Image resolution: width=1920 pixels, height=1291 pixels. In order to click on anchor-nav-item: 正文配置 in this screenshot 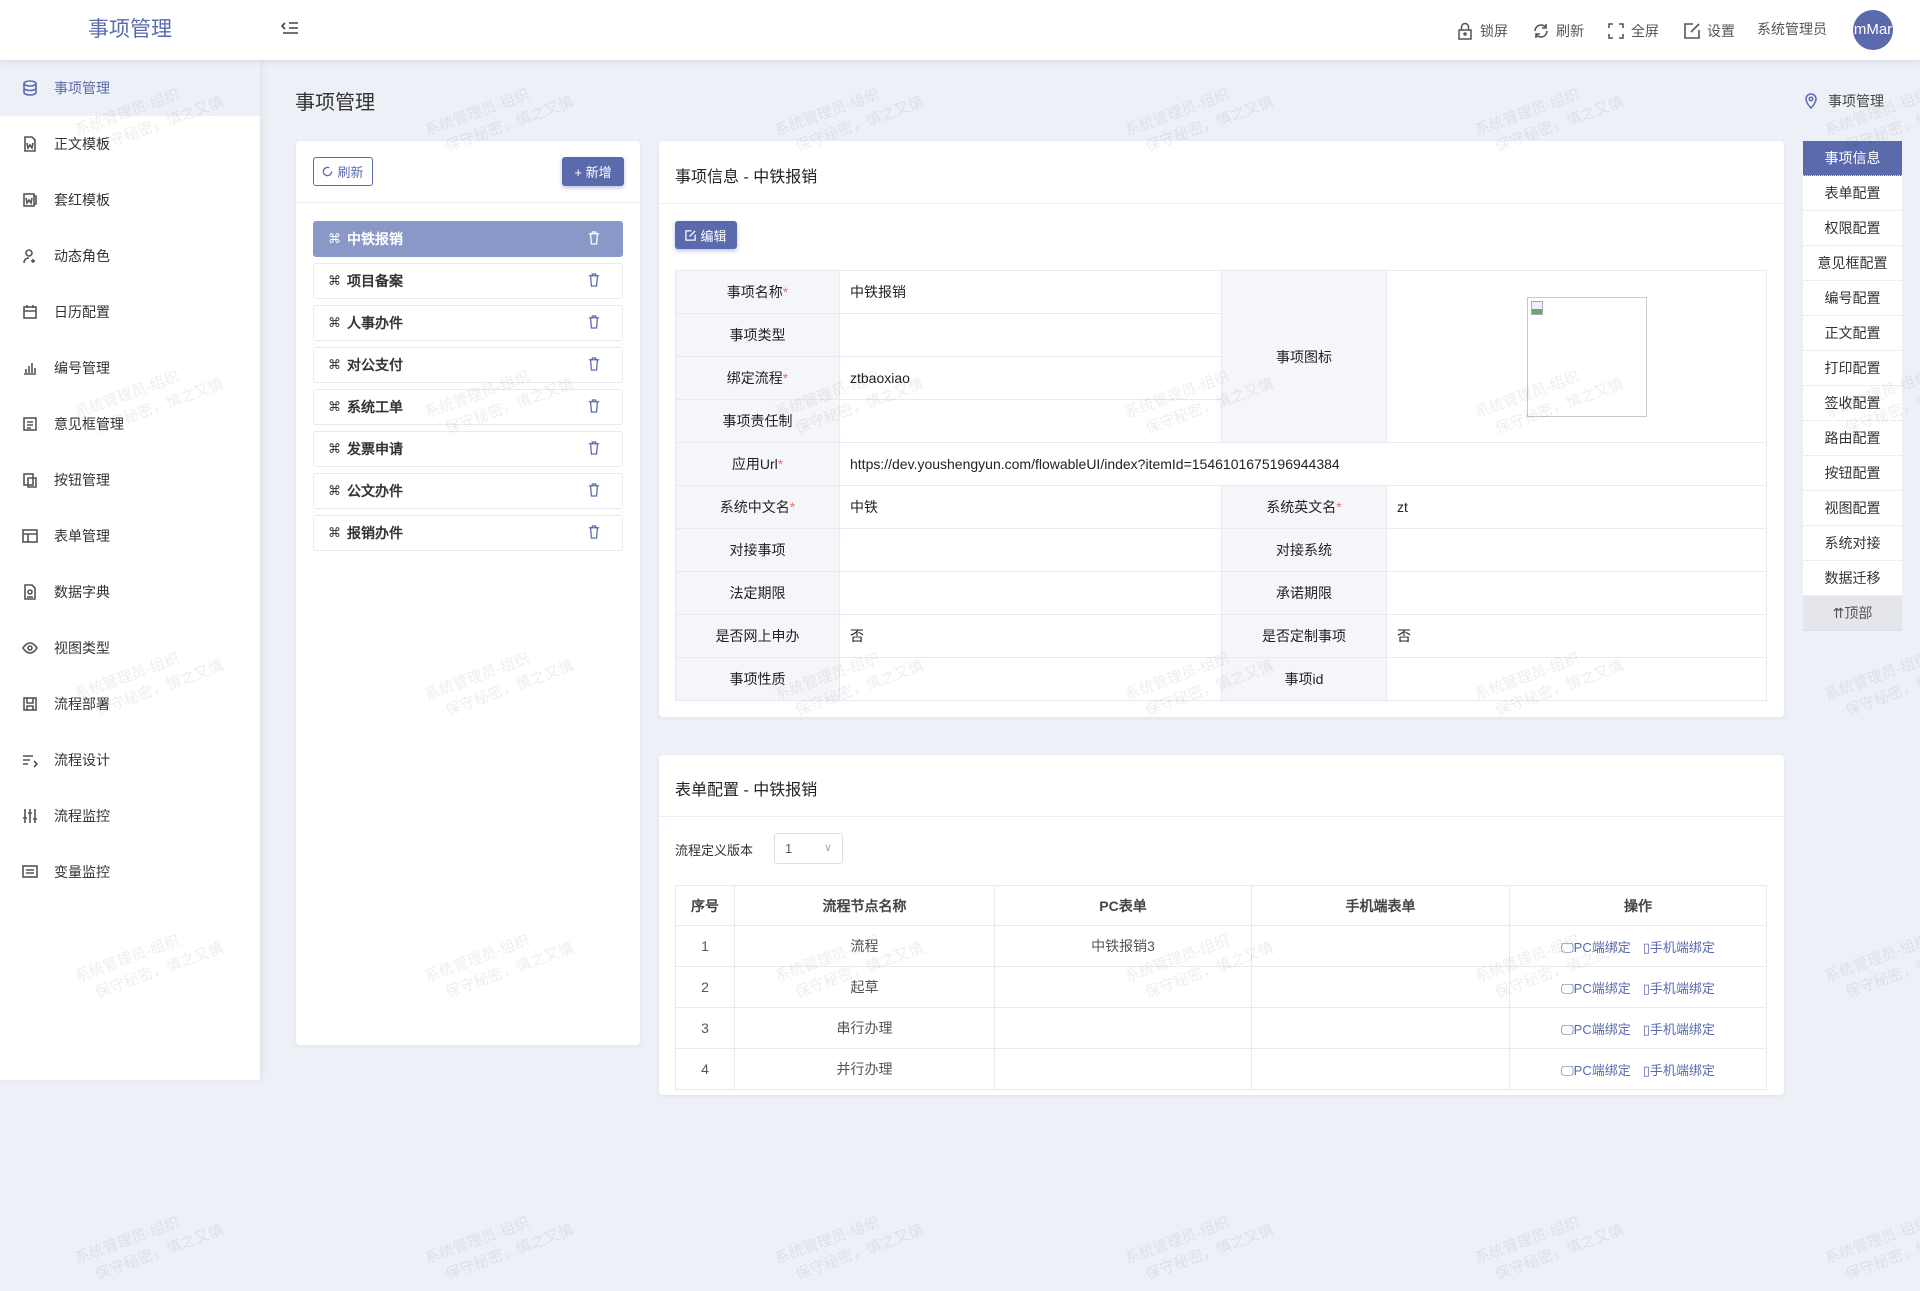, I will do `click(1852, 333)`.